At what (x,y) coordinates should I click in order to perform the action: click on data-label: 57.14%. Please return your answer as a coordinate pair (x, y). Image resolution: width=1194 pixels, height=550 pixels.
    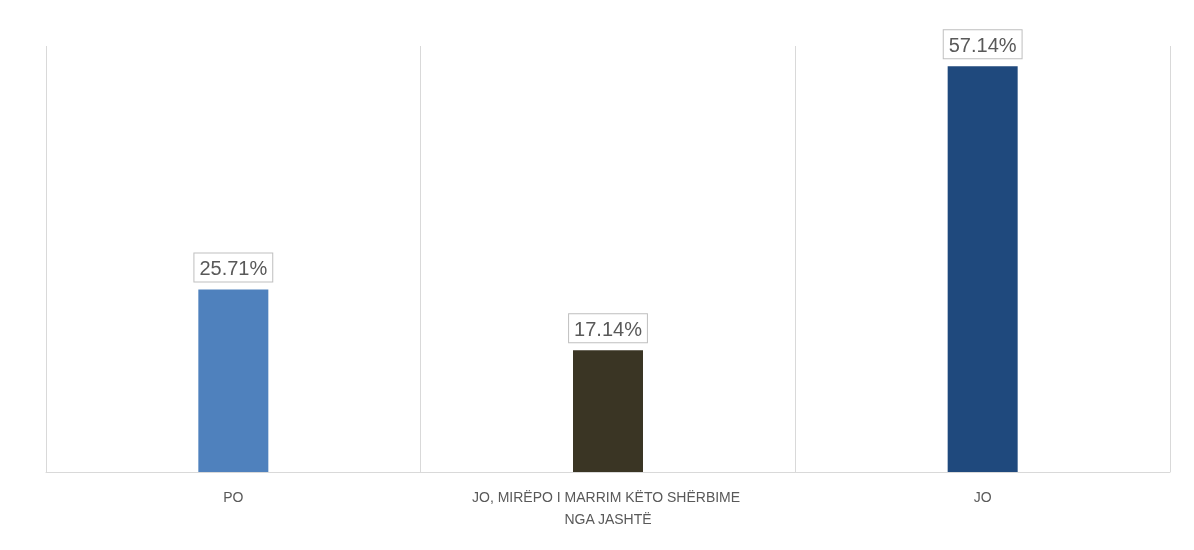
    Looking at the image, I should click on (982, 45).